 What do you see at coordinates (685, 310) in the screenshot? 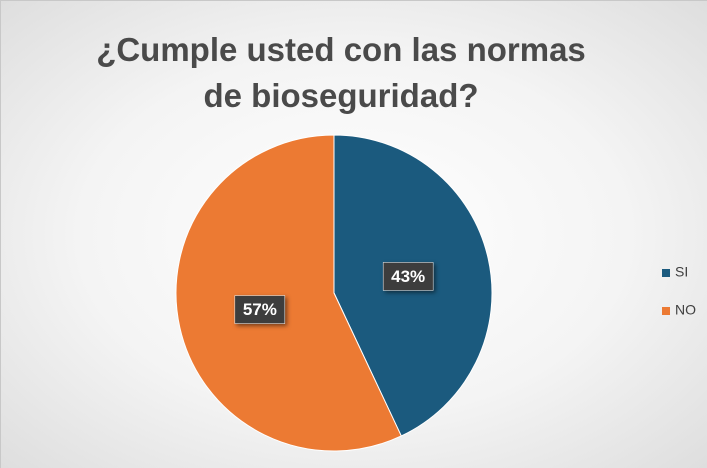
I see `legend-label: NO` at bounding box center [685, 310].